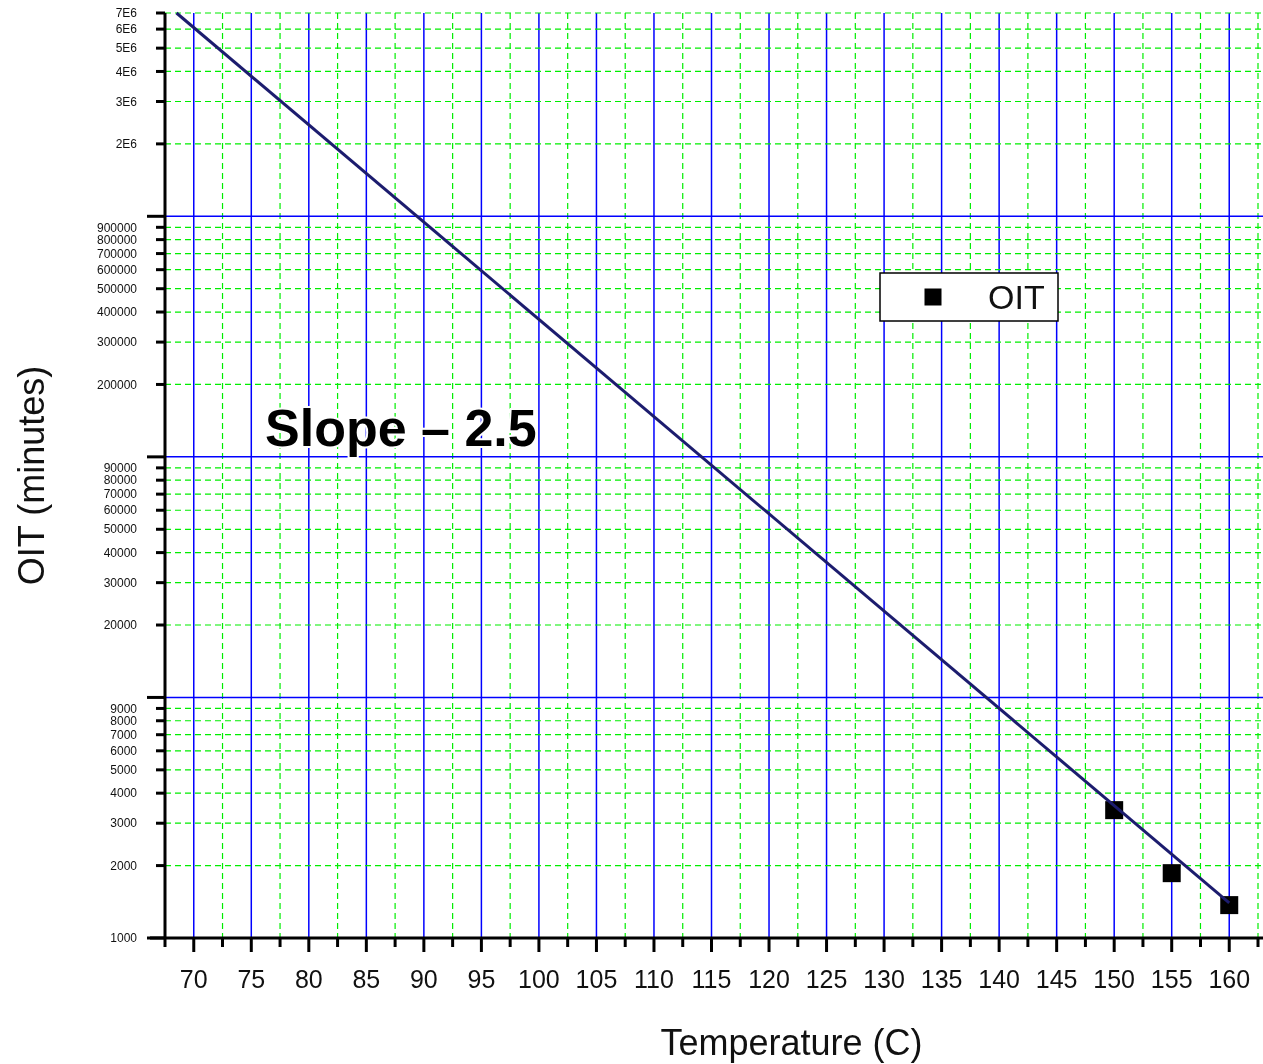  What do you see at coordinates (126, 13) in the screenshot?
I see `y-tick-label: 7E6` at bounding box center [126, 13].